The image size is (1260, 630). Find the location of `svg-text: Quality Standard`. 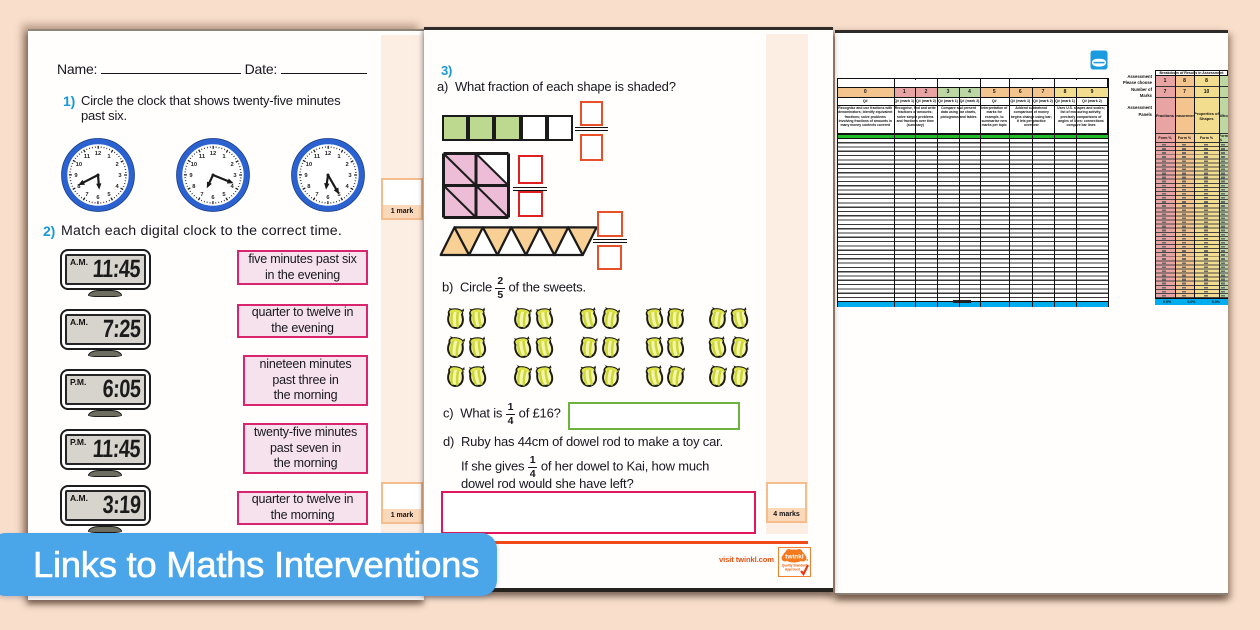

svg-text: Quality Standard is located at coordinates (795, 566).